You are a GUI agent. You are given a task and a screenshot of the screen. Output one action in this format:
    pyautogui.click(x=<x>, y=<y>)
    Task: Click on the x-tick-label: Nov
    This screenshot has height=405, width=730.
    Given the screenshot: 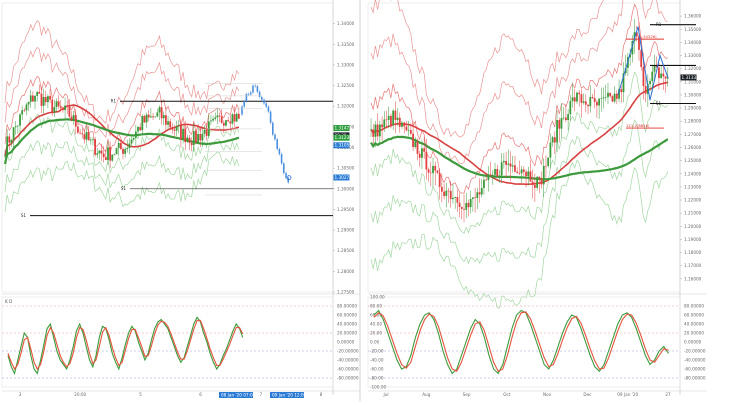 What is the action you would take?
    pyautogui.click(x=547, y=394)
    